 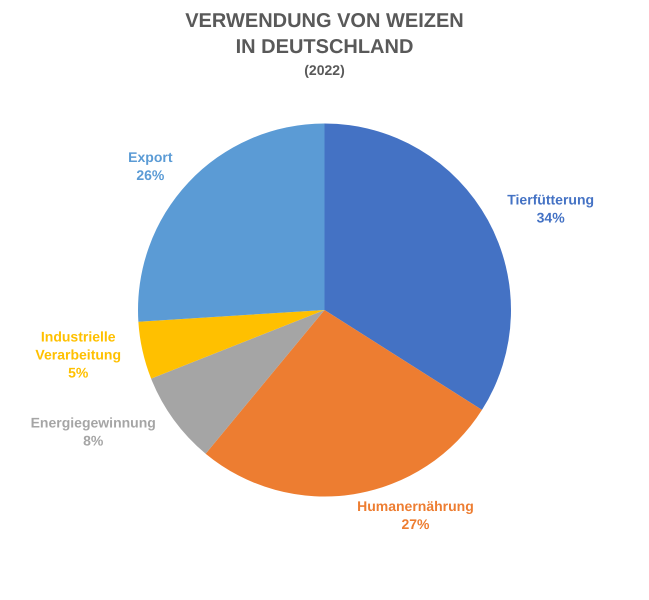 I want to click on chart-subtitle: (2022), so click(x=324, y=70).